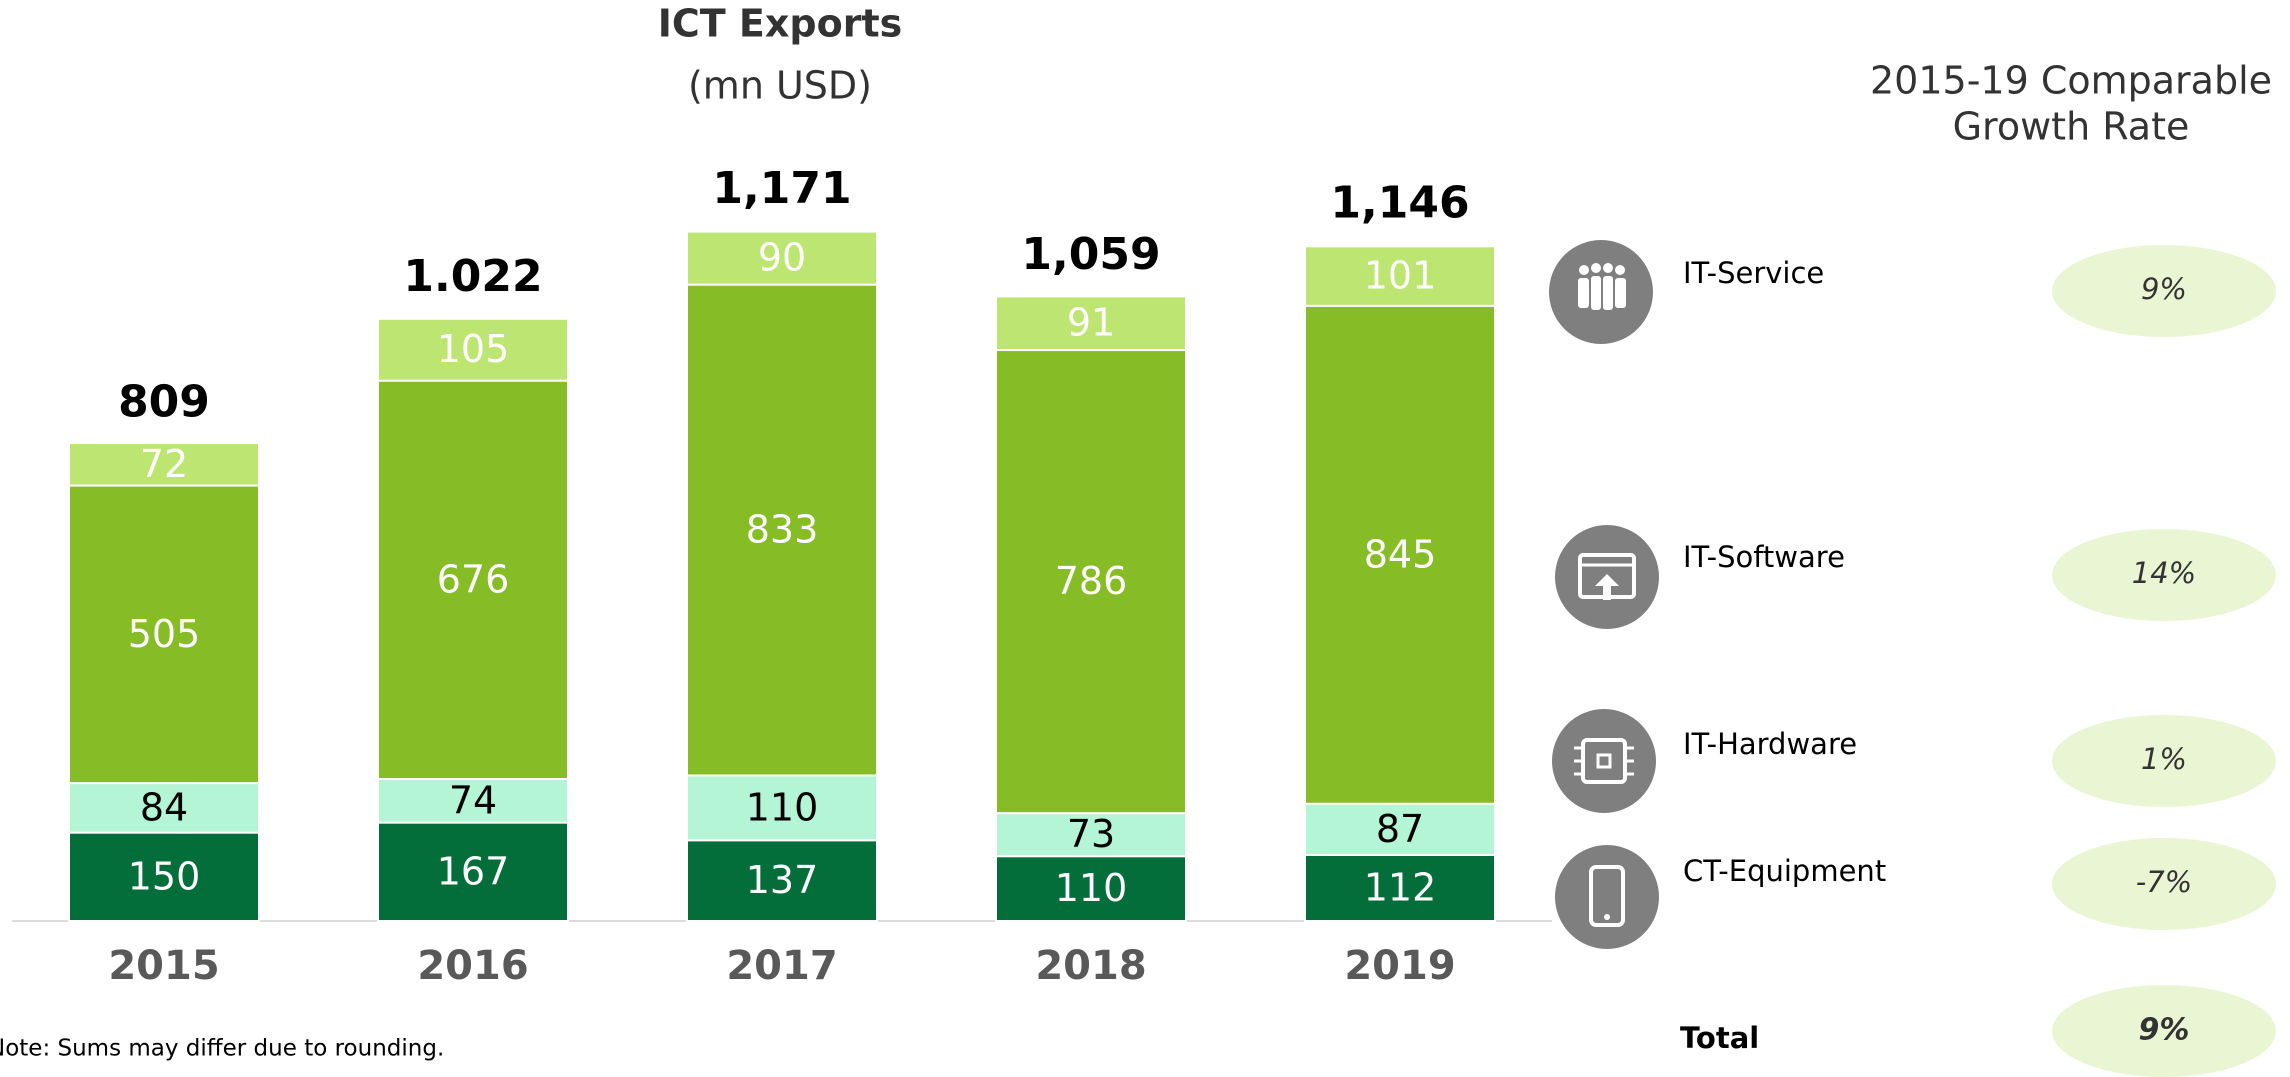 Image resolution: width=2290 pixels, height=1077 pixels. Describe the element at coordinates (473, 871) in the screenshot. I see `segment-label: 167` at that location.